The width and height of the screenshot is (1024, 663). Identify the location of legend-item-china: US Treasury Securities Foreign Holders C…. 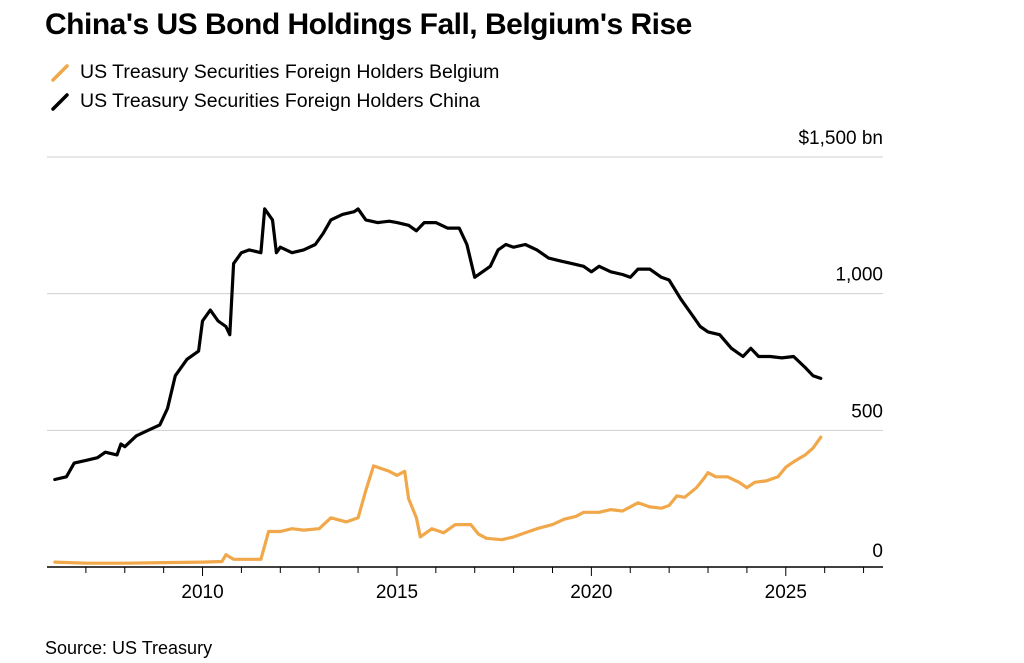
(274, 101).